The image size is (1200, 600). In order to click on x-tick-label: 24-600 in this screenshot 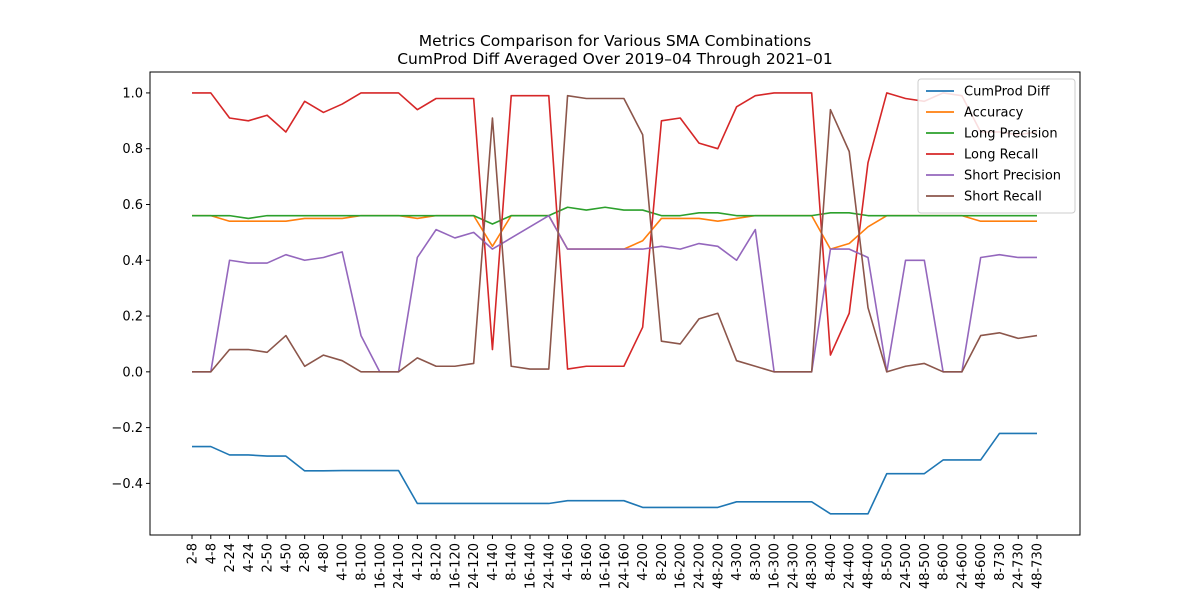, I will do `click(962, 566)`.